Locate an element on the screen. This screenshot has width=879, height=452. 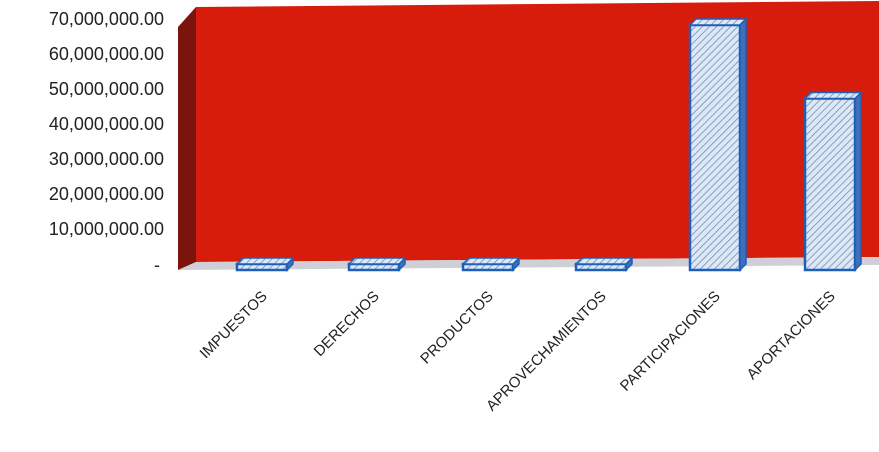
y-tick-label: 40,000,000.00 is located at coordinates (106, 124).